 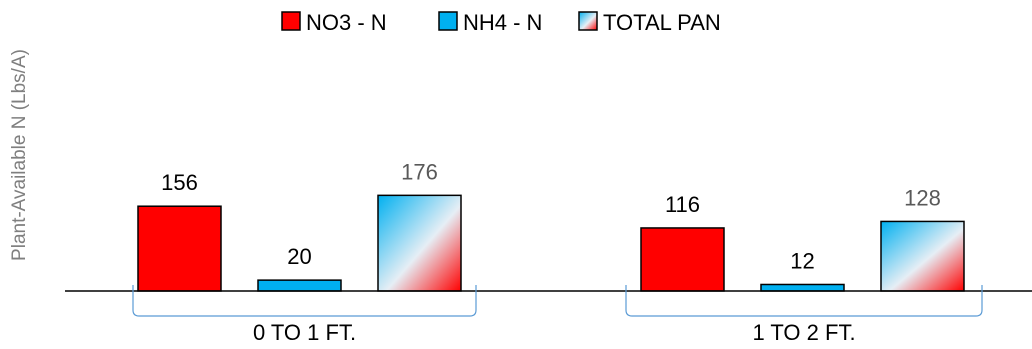 I want to click on value-label-no3-n-0-to-1-ft: 156, so click(x=179, y=182).